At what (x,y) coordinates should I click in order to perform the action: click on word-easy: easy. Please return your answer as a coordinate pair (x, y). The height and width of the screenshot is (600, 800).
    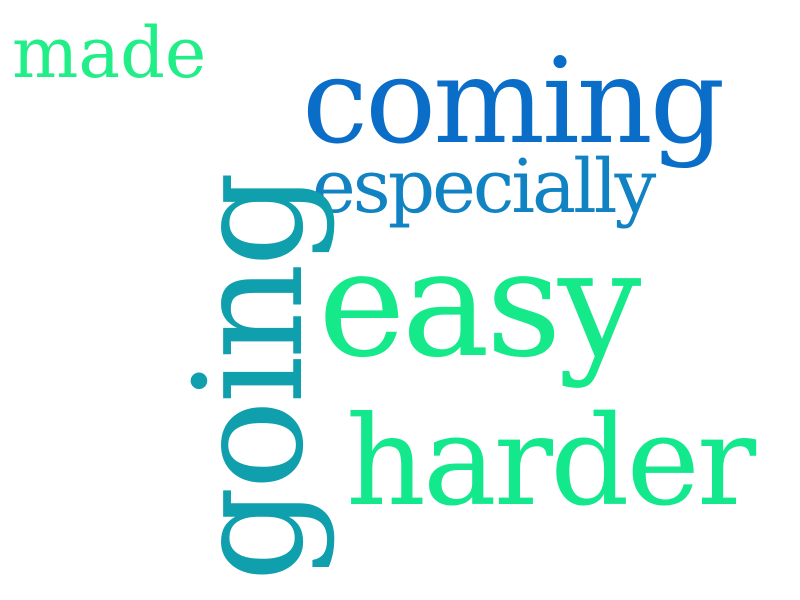
    Looking at the image, I should click on (479, 304).